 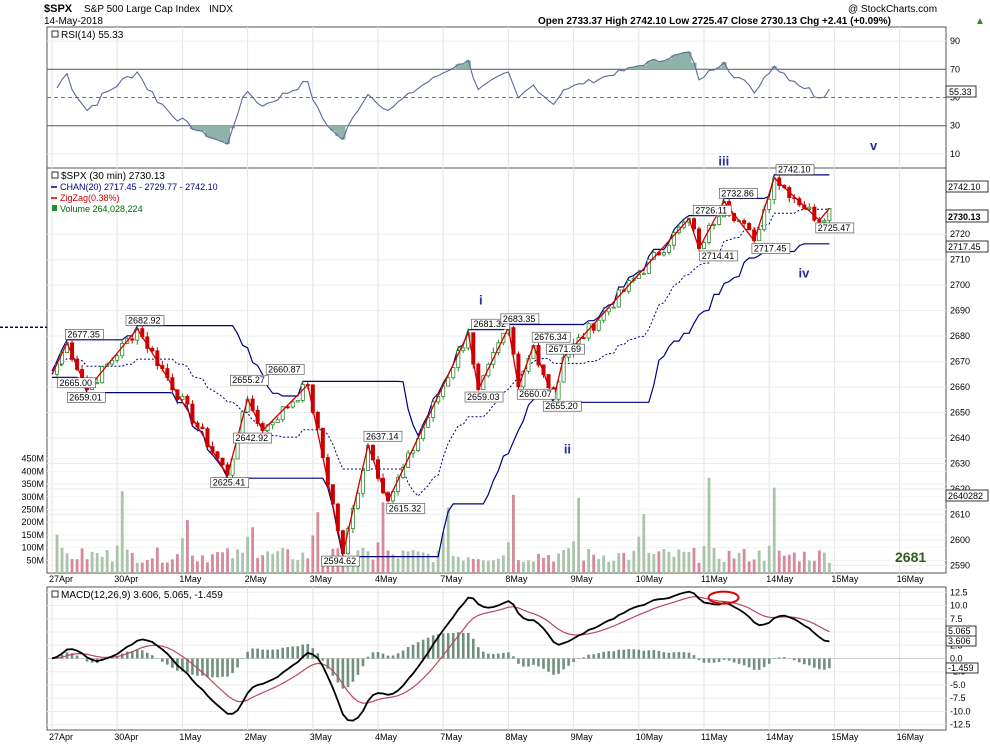 I want to click on wave-label: ii, so click(x=567, y=448).